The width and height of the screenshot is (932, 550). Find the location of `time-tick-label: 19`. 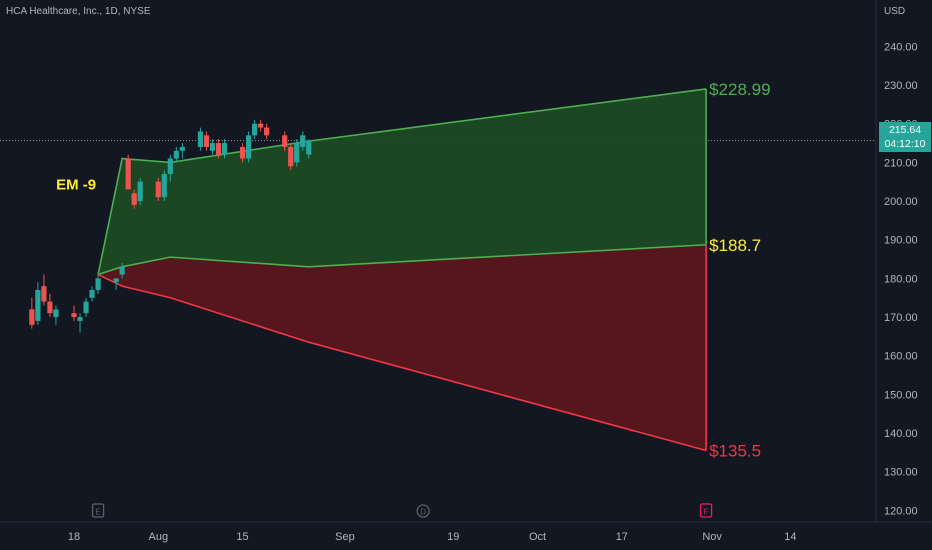

time-tick-label: 19 is located at coordinates (453, 537).